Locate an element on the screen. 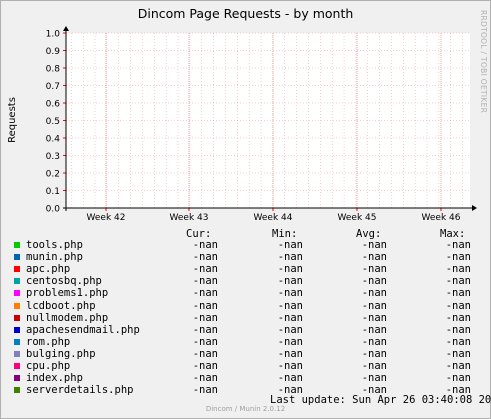  chart-title: Dincom Page Requests - by month is located at coordinates (245, 13).